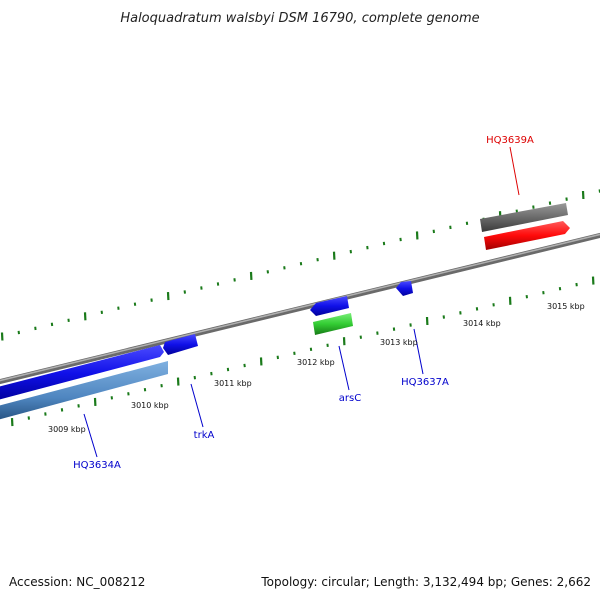 This screenshot has width=600, height=600. I want to click on gene-label-hq3634a: HQ3634A, so click(97, 465).